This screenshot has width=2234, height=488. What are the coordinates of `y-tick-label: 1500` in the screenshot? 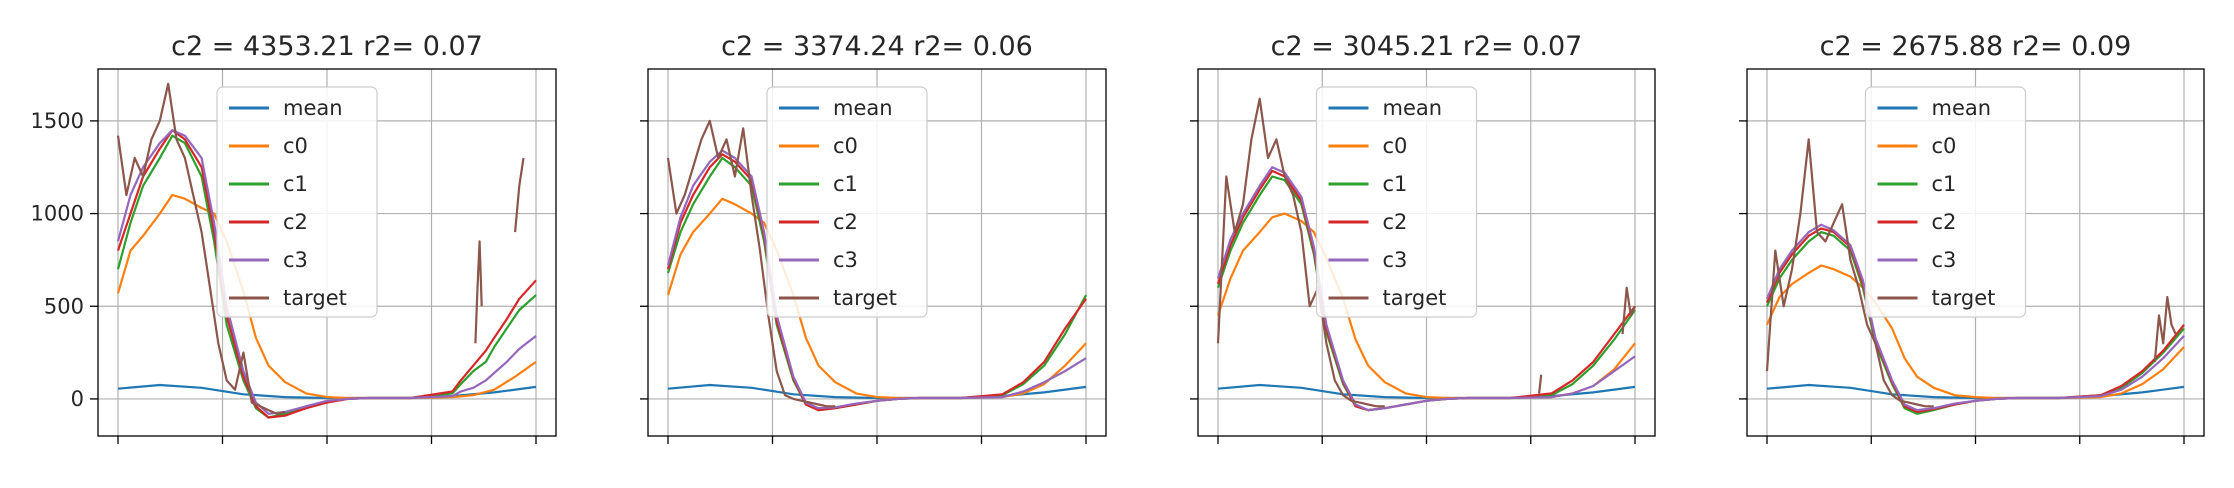 It's located at (57, 121).